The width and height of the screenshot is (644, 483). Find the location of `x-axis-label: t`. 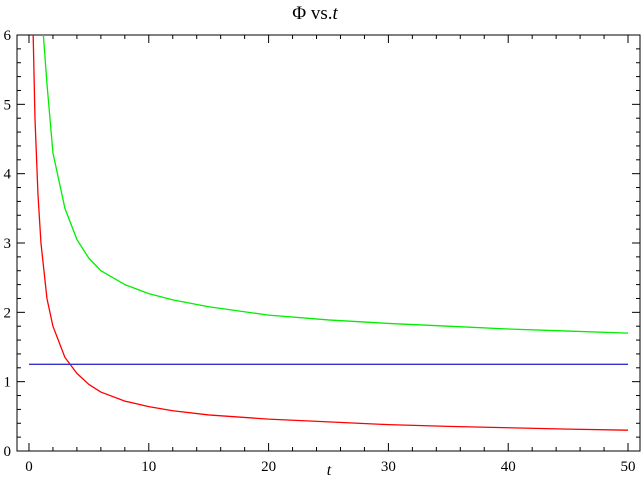

x-axis-label: t is located at coordinates (329, 470).